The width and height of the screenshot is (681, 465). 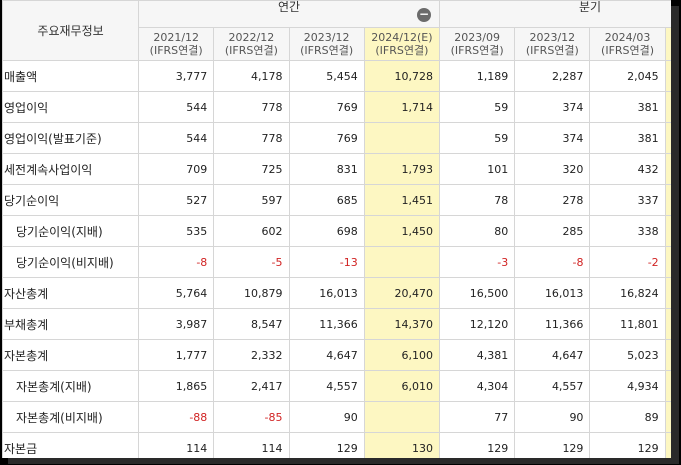 What do you see at coordinates (402, 386) in the screenshot?
I see `value-cell: 6,010` at bounding box center [402, 386].